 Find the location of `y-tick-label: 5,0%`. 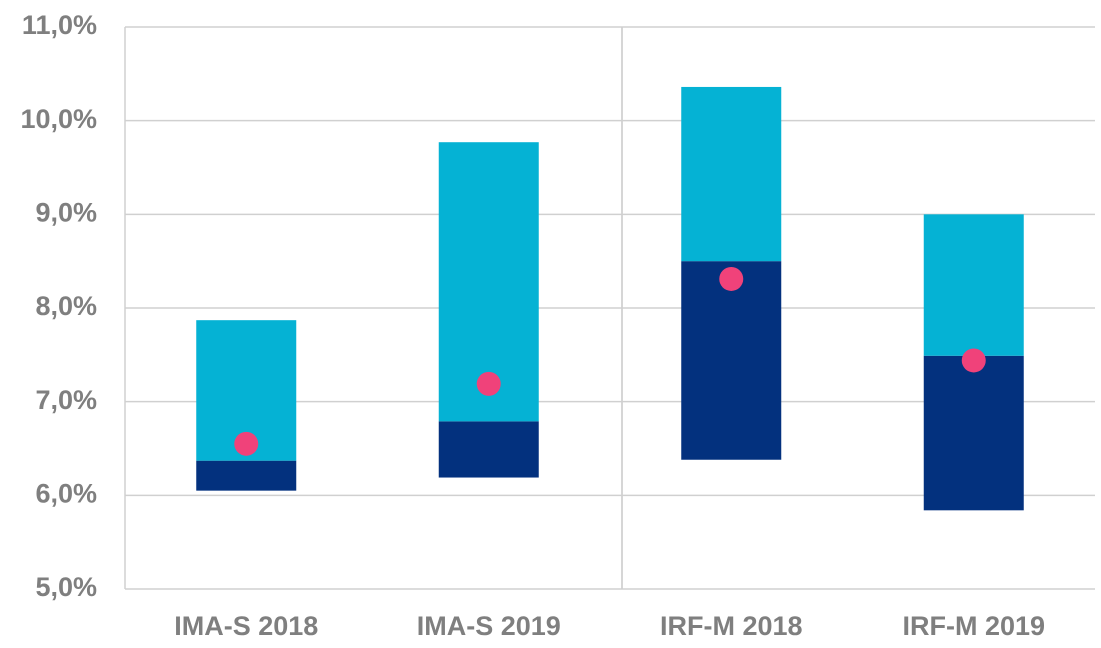

y-tick-label: 5,0% is located at coordinates (66, 587).